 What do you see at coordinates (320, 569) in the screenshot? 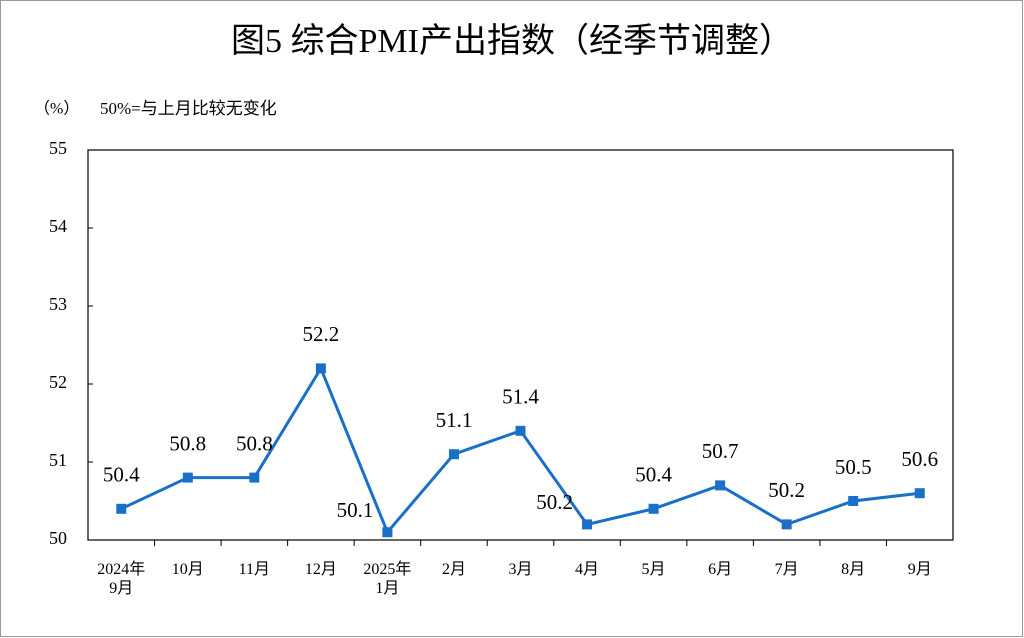
I see `x-tick-label: 12月` at bounding box center [320, 569].